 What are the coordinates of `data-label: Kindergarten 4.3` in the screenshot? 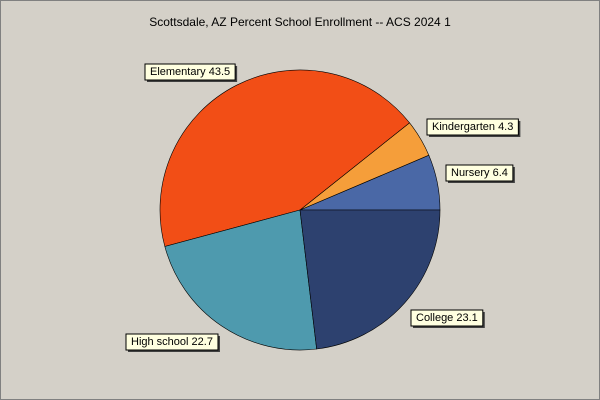 It's located at (473, 127).